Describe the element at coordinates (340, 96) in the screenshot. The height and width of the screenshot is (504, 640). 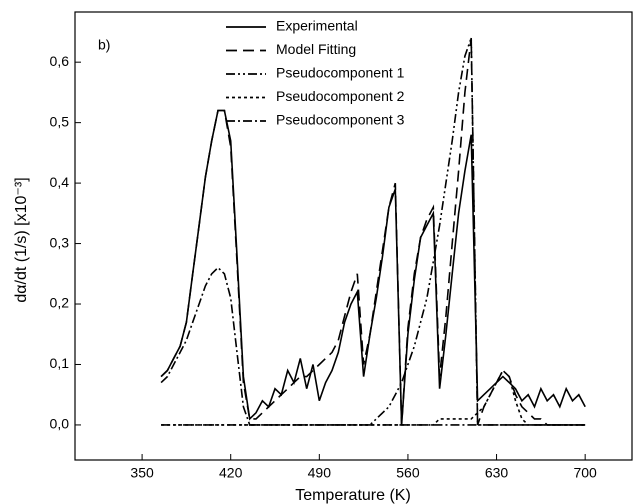
I see `legend-label: Pseudocomponent 2` at that location.